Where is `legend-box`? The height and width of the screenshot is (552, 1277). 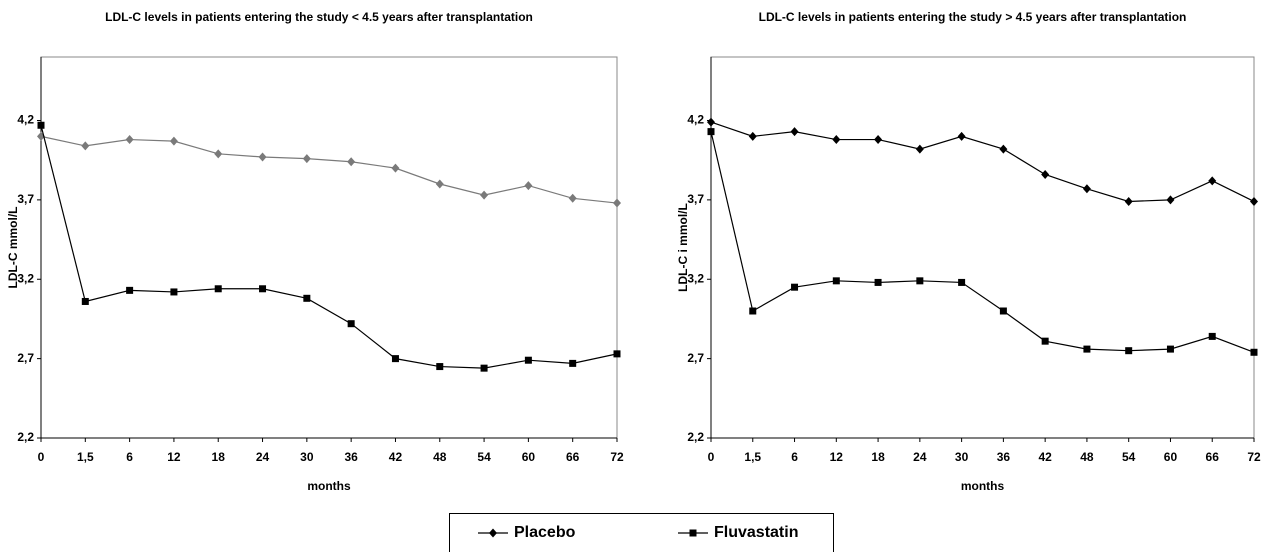
legend-box is located at coordinates (641, 532).